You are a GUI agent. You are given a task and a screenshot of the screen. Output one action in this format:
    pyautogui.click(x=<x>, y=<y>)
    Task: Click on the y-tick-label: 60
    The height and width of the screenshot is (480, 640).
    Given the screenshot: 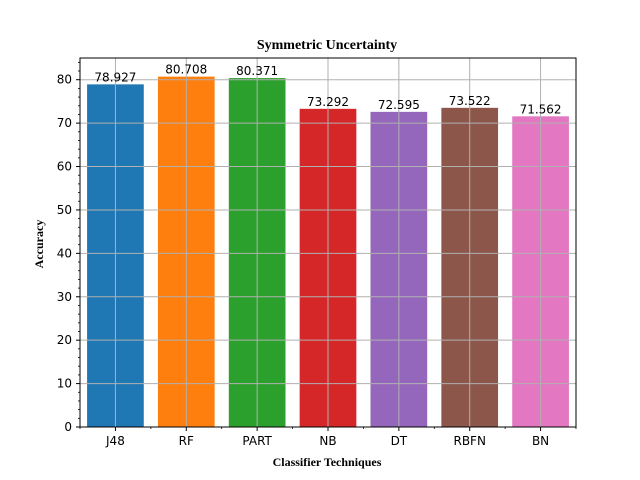 What is the action you would take?
    pyautogui.click(x=64, y=167)
    